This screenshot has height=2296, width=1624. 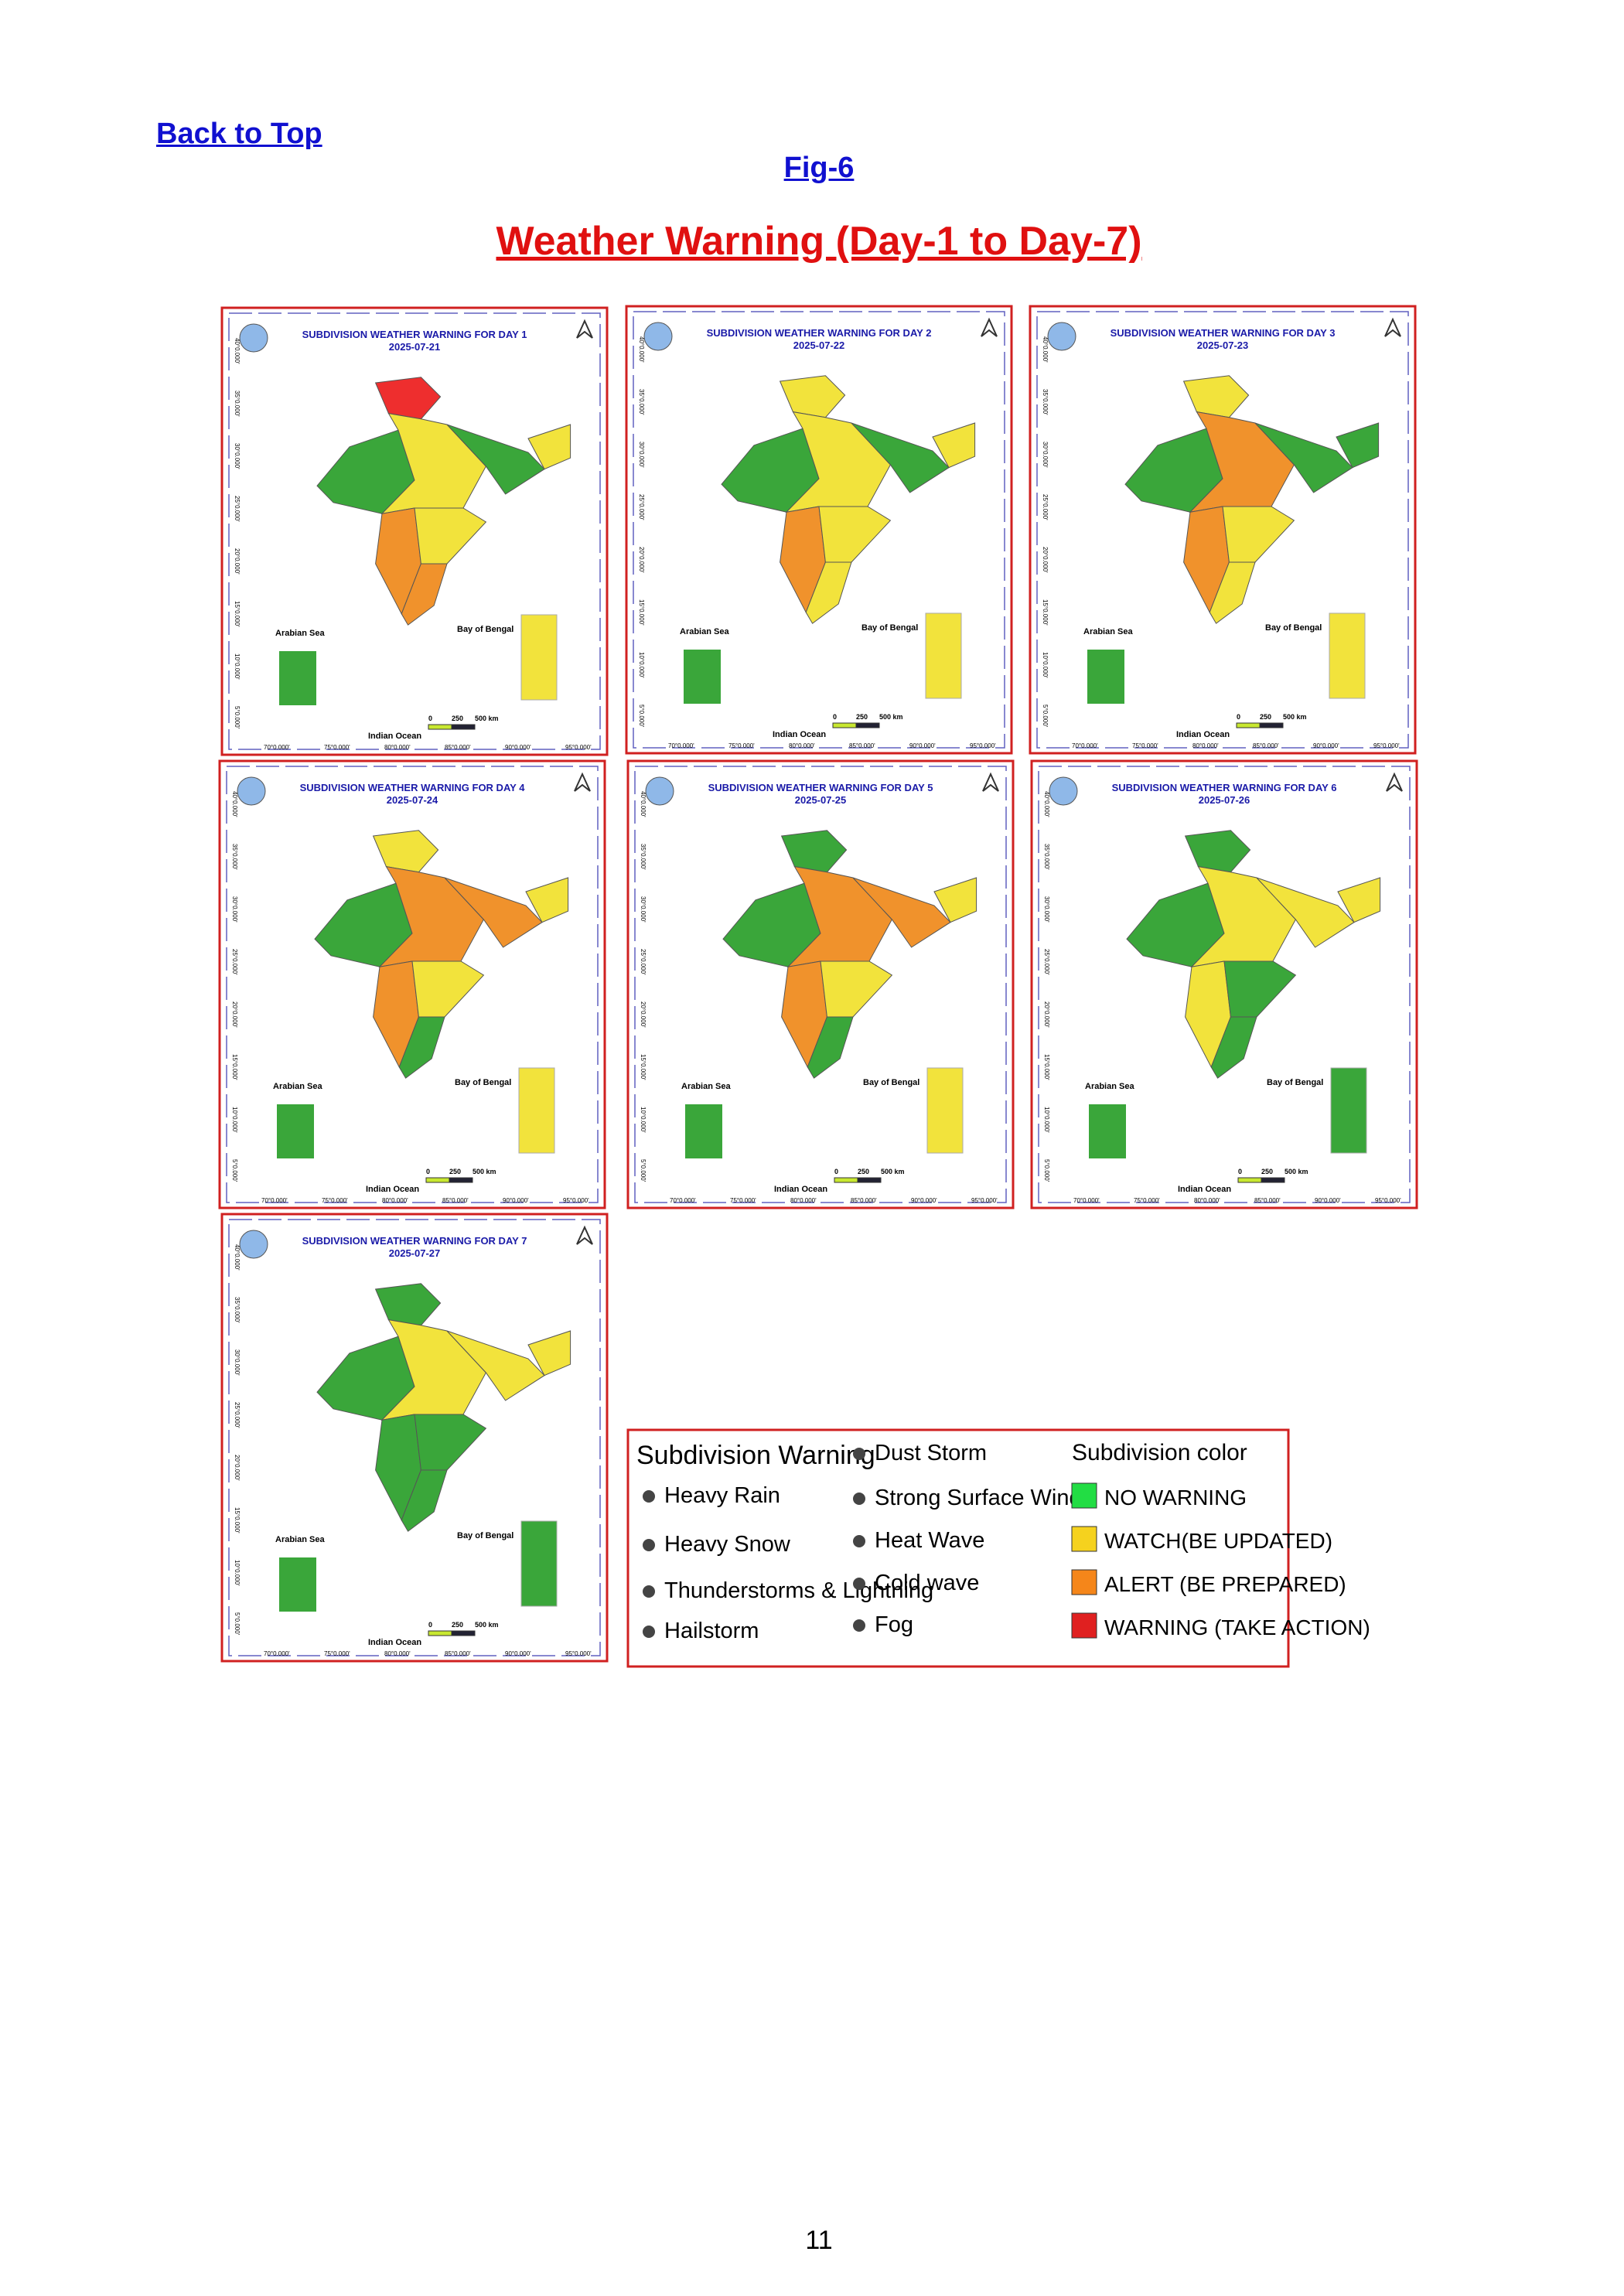 What do you see at coordinates (984, 1498) in the screenshot?
I see `warning-label: Strong Surface Winds` at bounding box center [984, 1498].